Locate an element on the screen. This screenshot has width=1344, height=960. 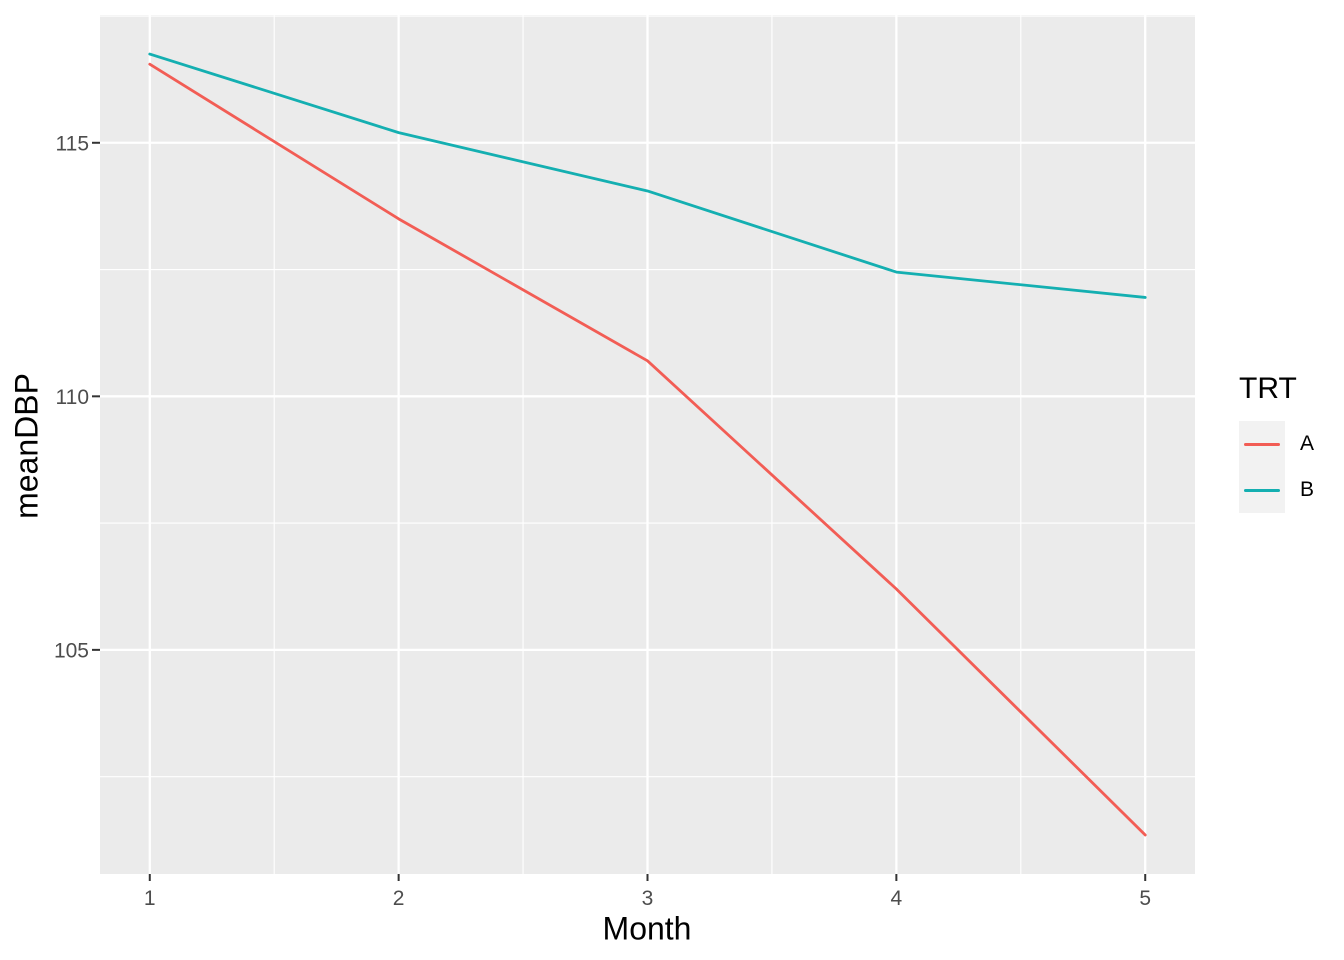
legend-item-label: A is located at coordinates (1307, 443).